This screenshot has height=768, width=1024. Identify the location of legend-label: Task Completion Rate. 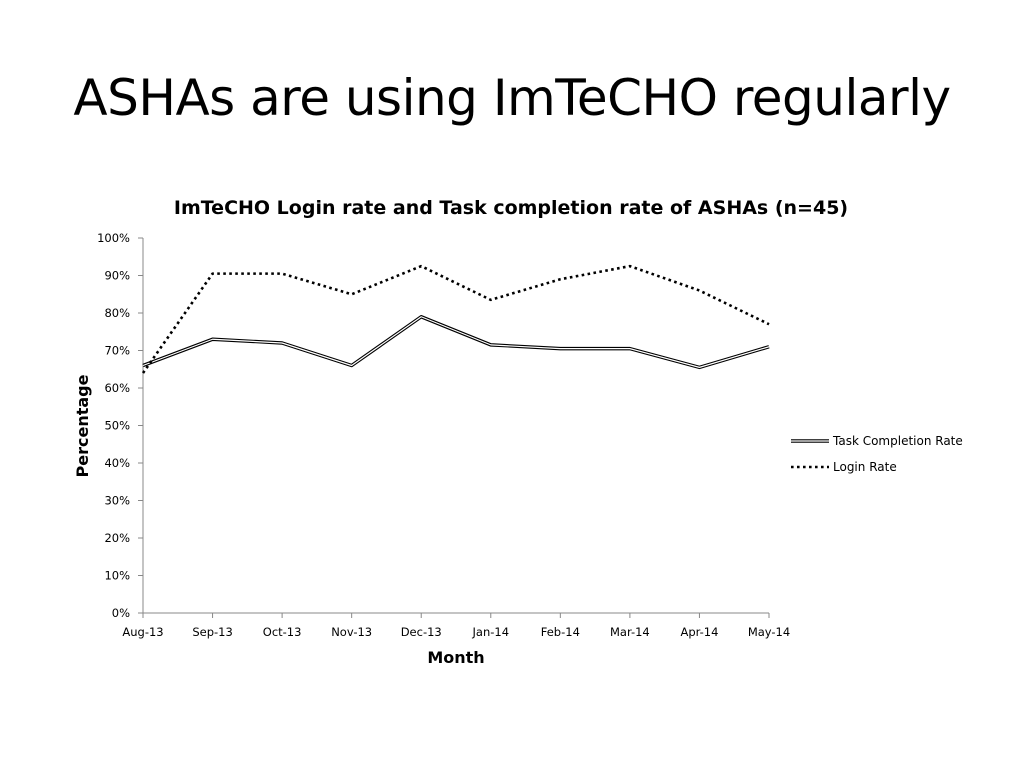
(897, 441).